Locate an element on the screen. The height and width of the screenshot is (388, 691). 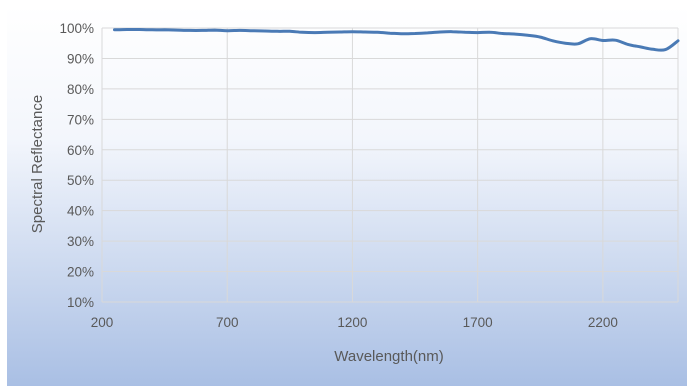
y-tick-label: 70% is located at coordinates (80, 119).